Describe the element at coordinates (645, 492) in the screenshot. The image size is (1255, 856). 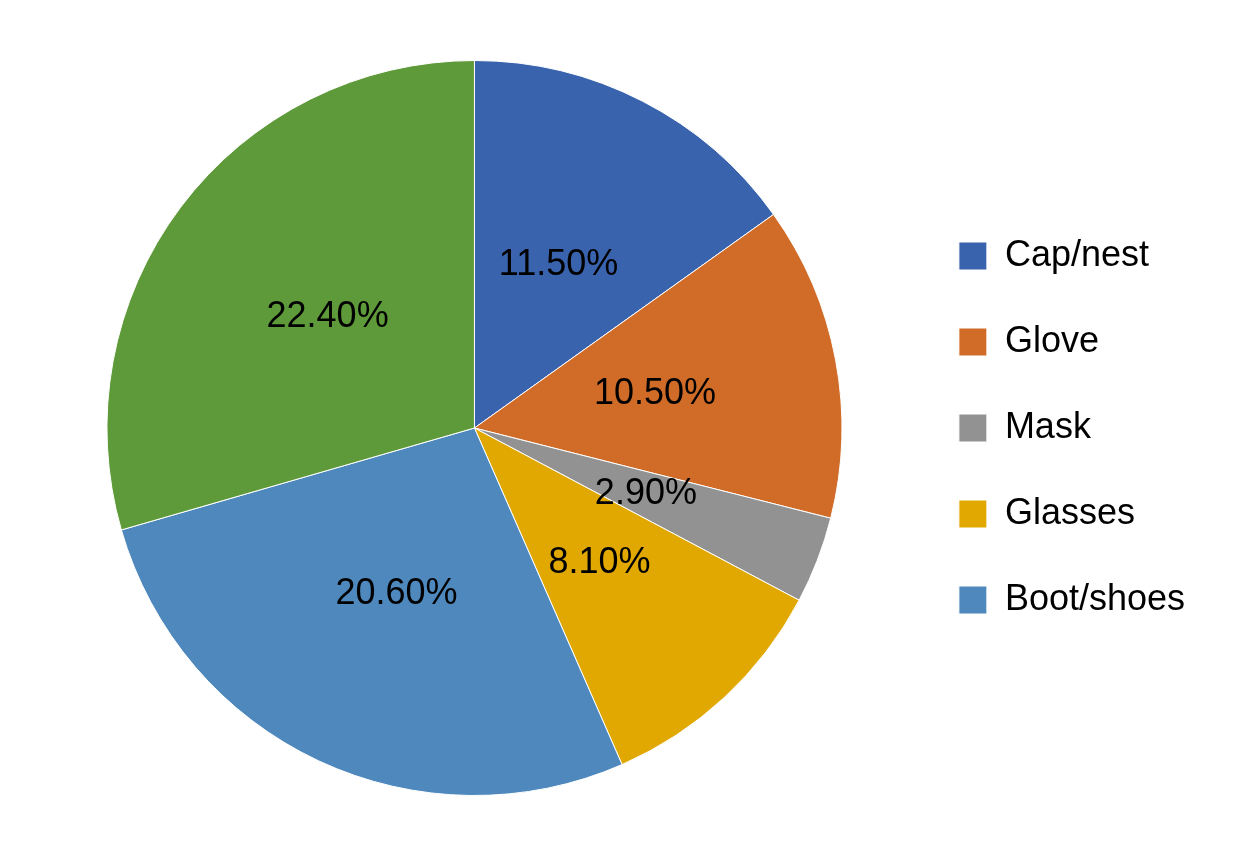
I see `data-label: 2.90%` at that location.